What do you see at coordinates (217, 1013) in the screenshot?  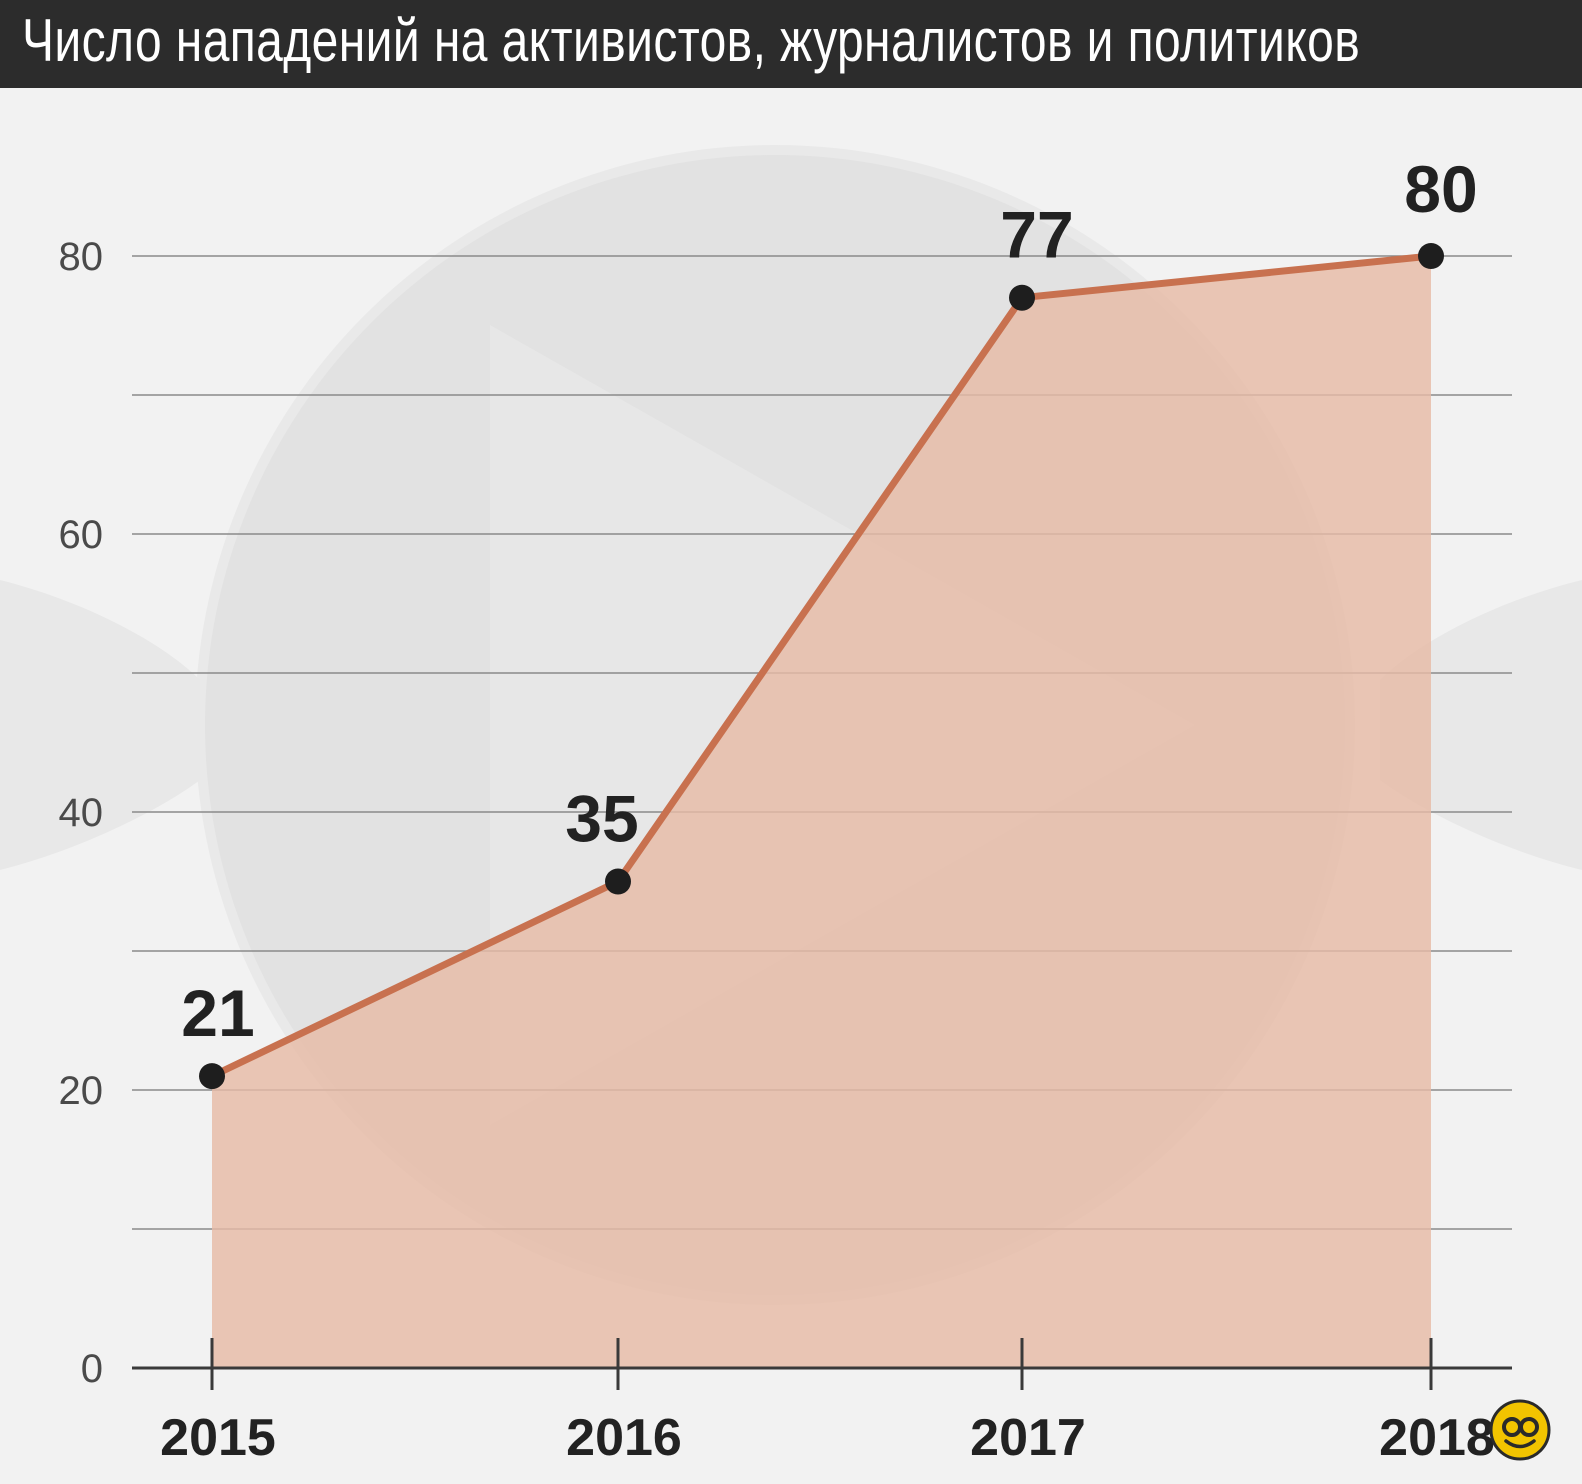 I see `data-label: 21` at bounding box center [217, 1013].